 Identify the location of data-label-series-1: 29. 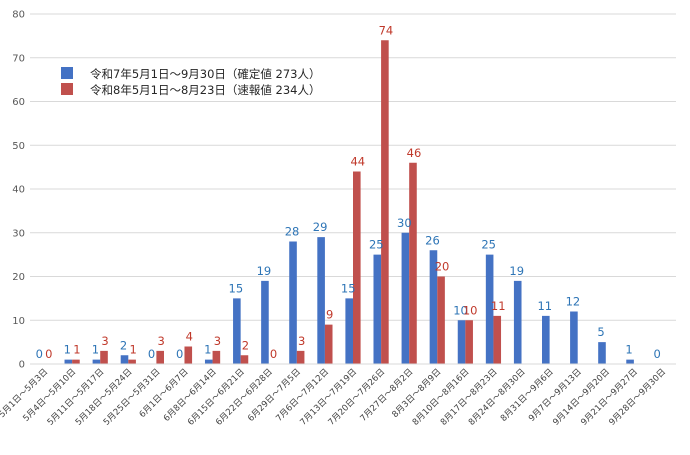
(320, 227).